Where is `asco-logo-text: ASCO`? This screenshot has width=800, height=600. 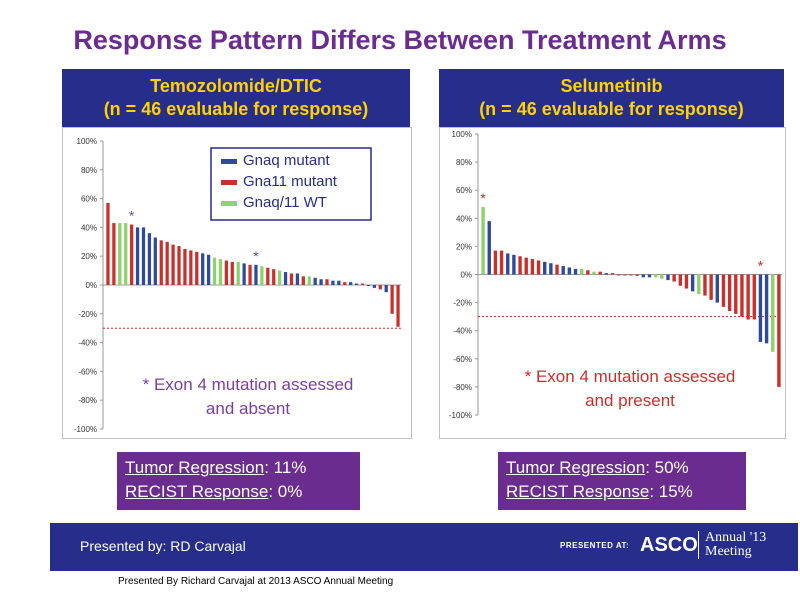
asco-logo-text: ASCO is located at coordinates (669, 545).